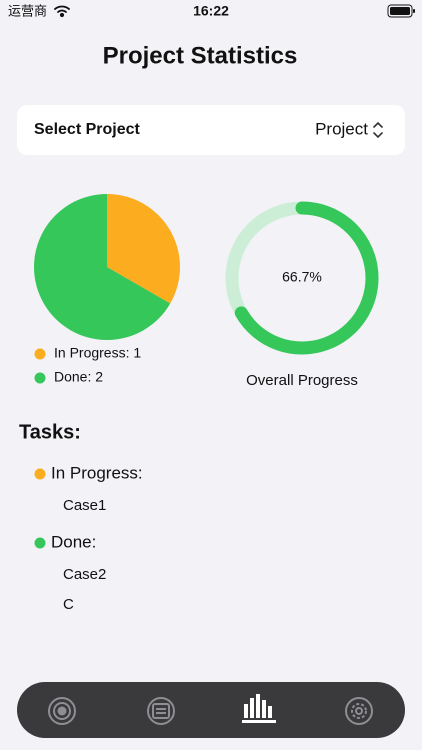 The image size is (422, 750). Describe the element at coordinates (27, 10) in the screenshot. I see `carrier: 运营商` at that location.